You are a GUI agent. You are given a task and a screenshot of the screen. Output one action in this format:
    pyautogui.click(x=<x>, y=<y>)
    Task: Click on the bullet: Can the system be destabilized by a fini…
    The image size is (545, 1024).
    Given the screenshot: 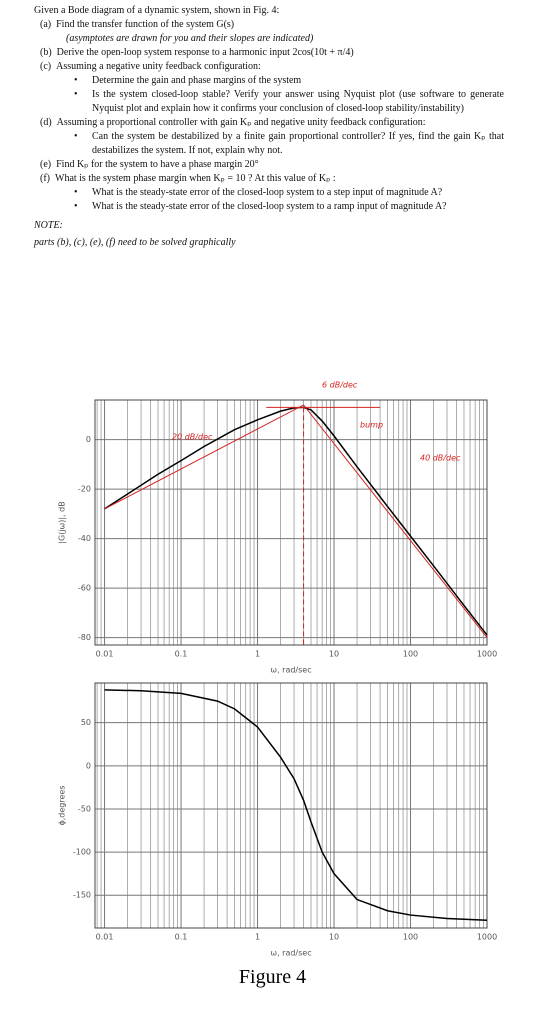 What is the action you would take?
    pyautogui.click(x=269, y=144)
    